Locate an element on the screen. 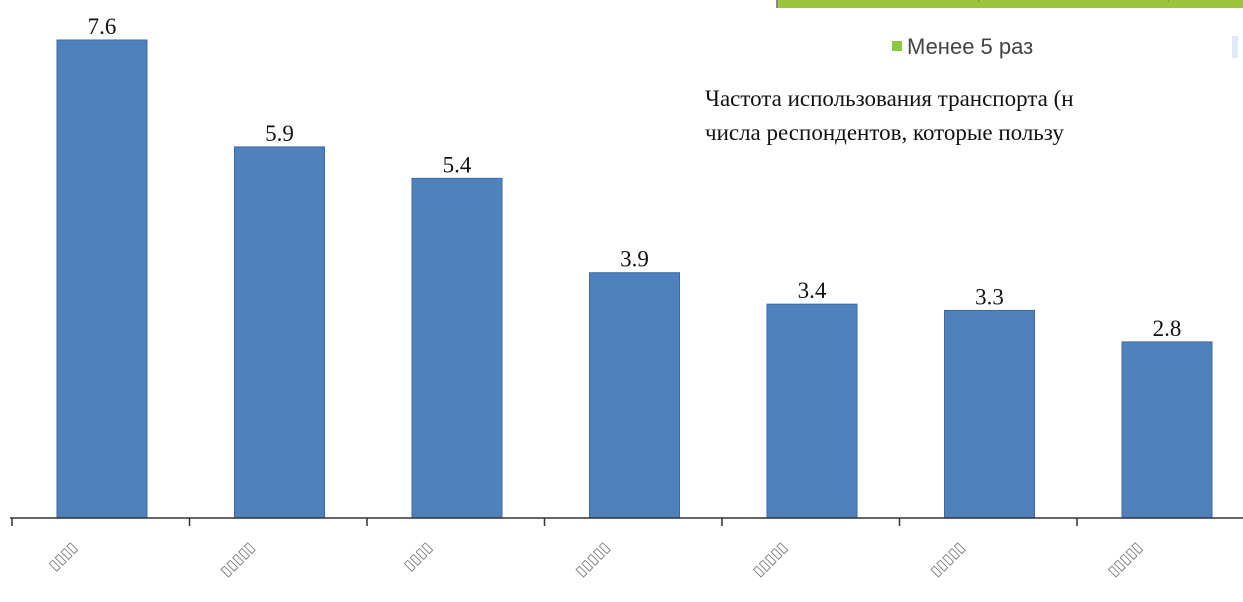  category-label-5: ▯▯▯▯▯ is located at coordinates (770, 559).